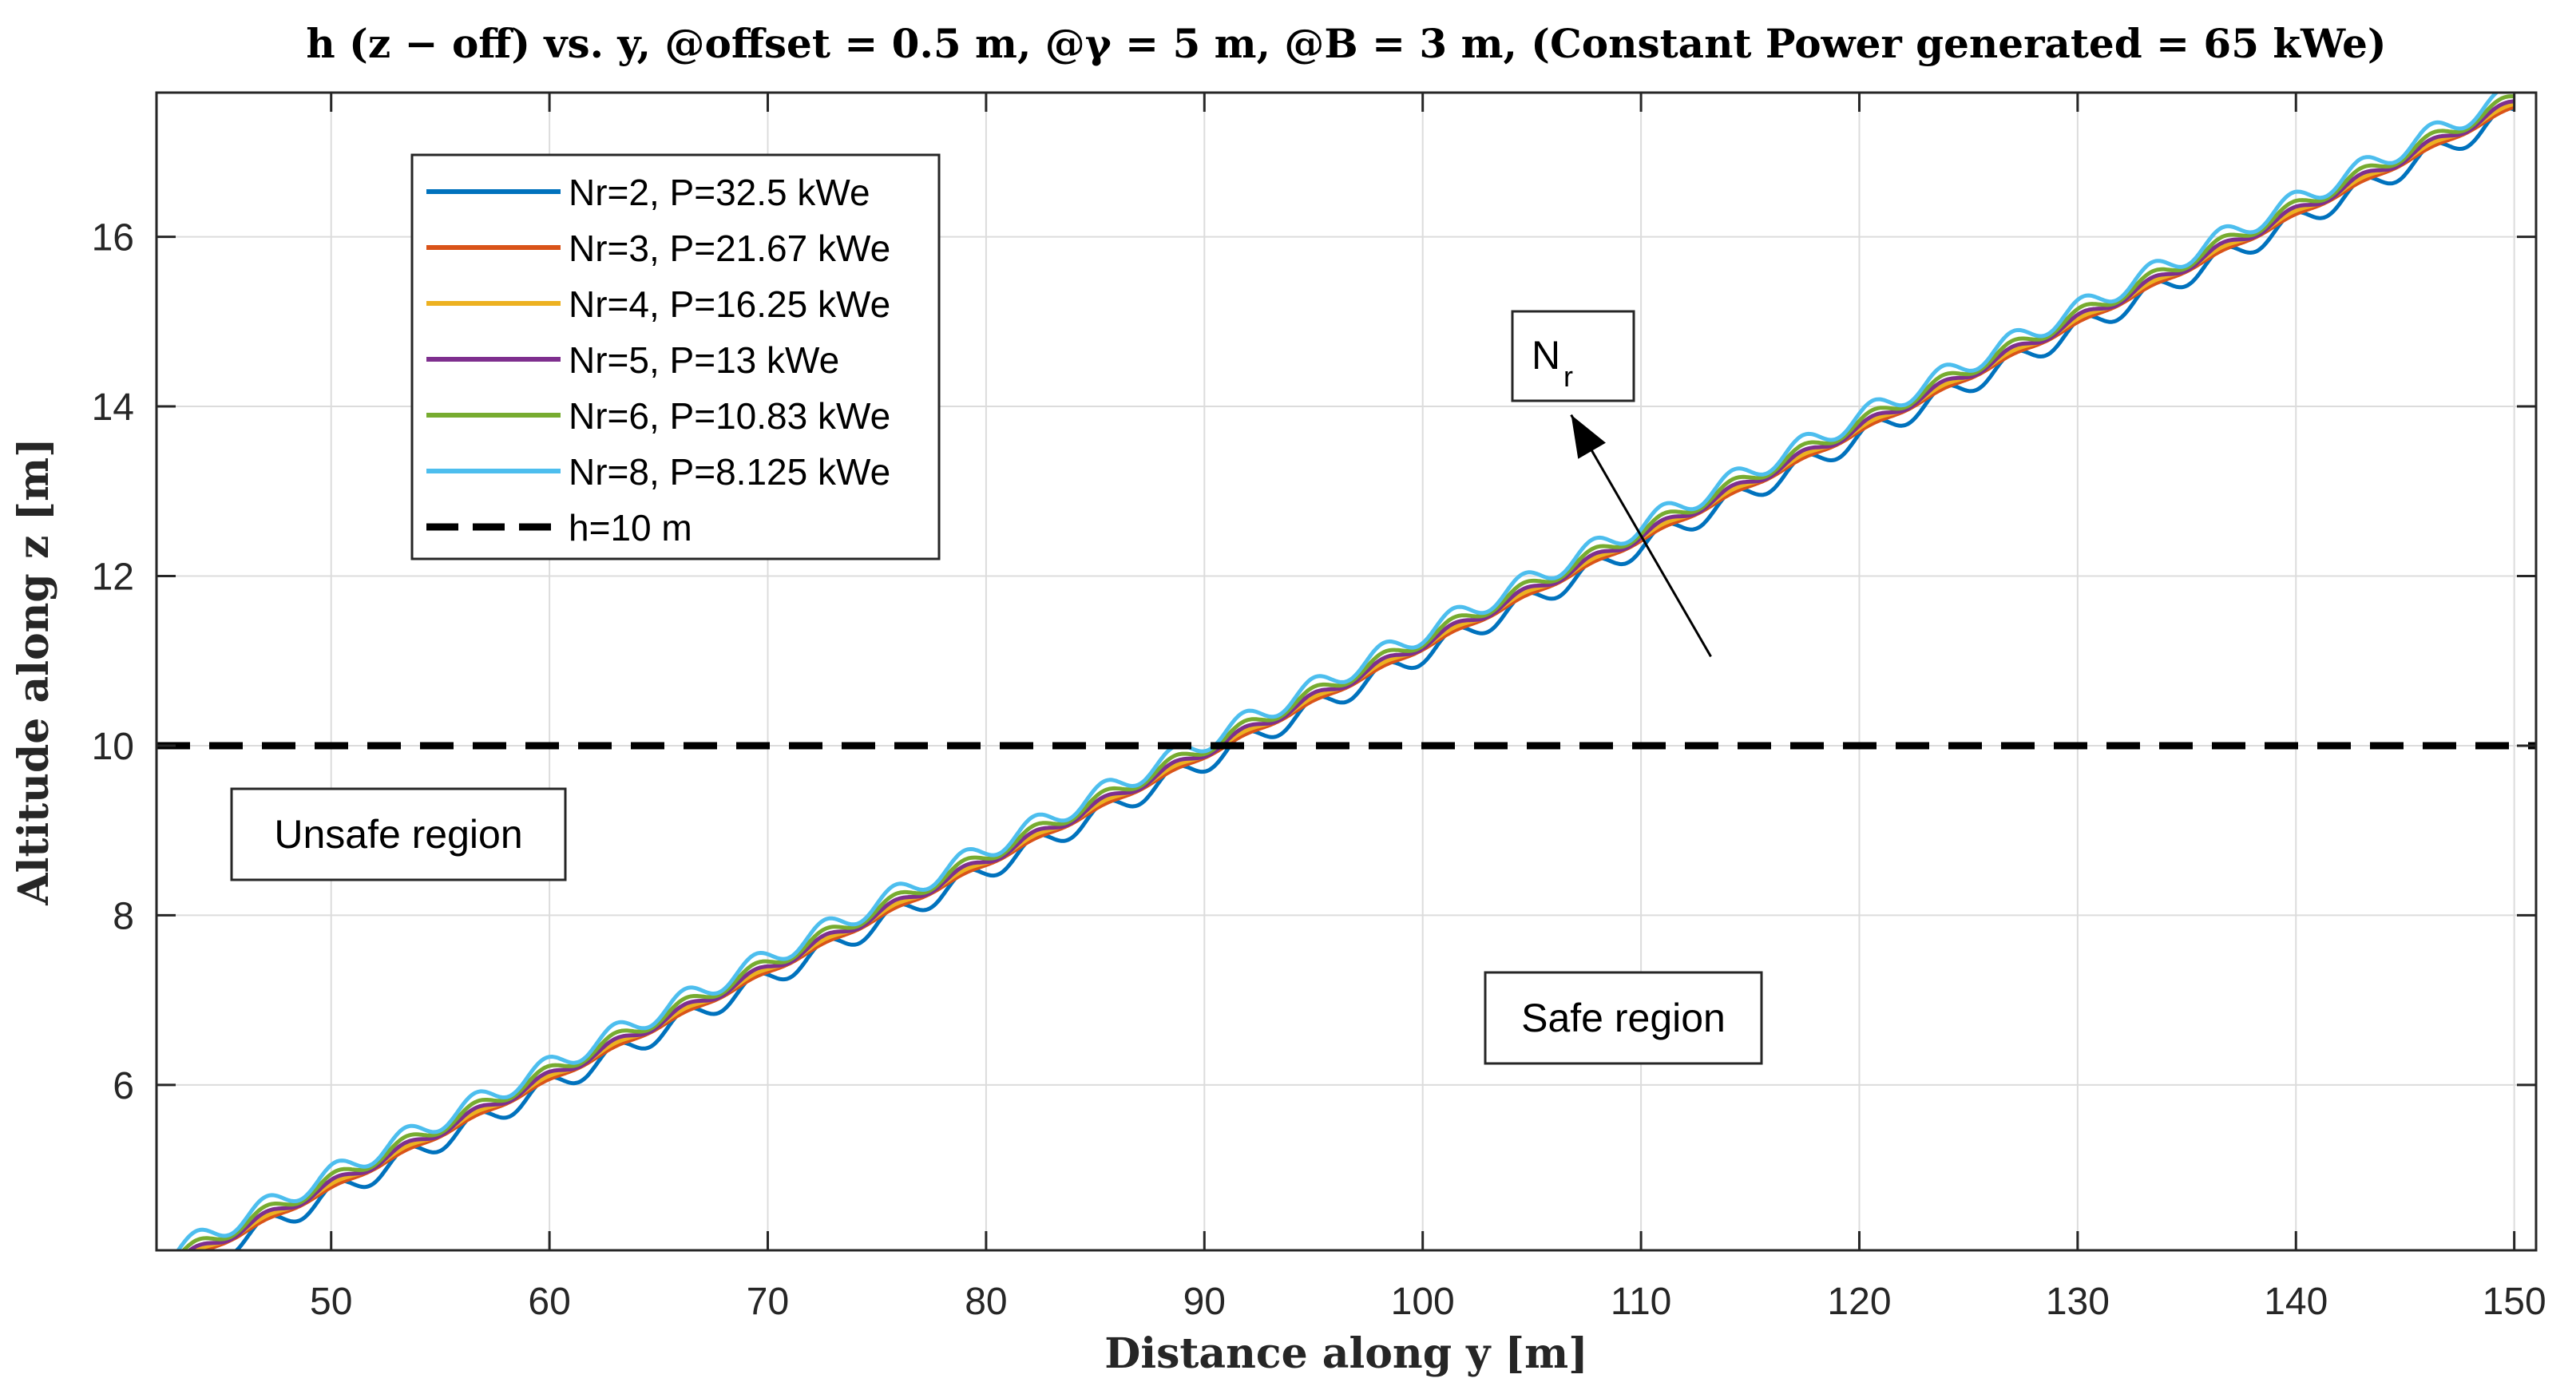 This screenshot has width=2576, height=1398. Describe the element at coordinates (2514, 1302) in the screenshot. I see `x-tick-label: 150` at that location.